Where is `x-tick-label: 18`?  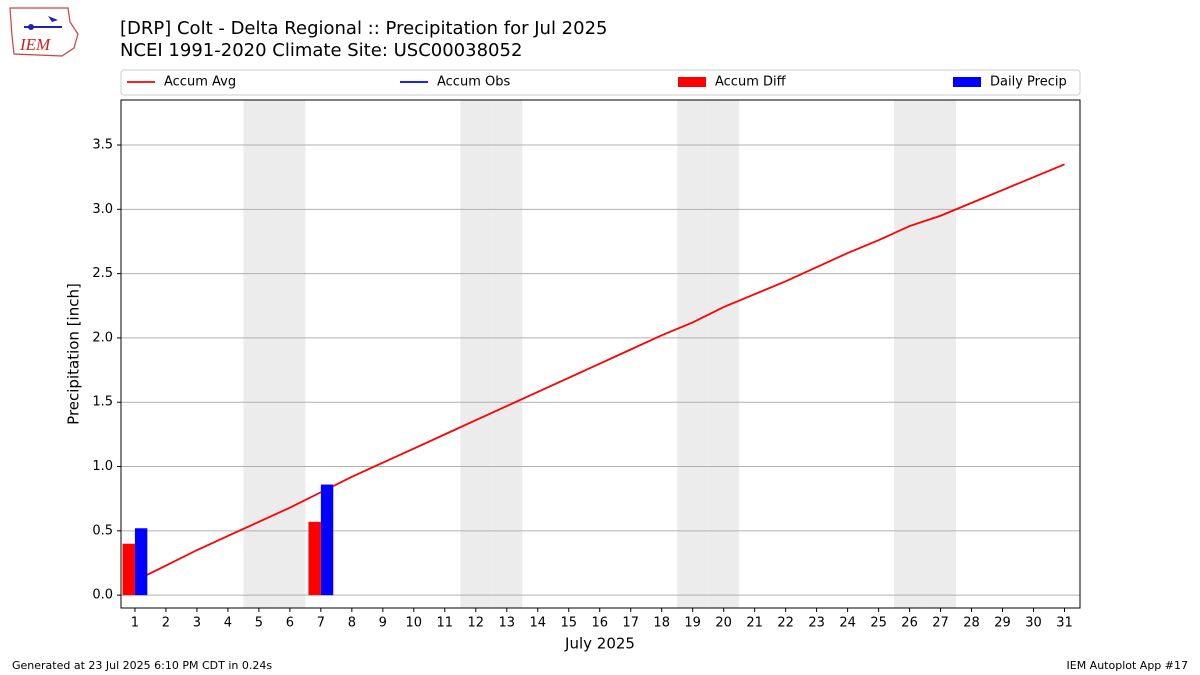
x-tick-label: 18 is located at coordinates (661, 623).